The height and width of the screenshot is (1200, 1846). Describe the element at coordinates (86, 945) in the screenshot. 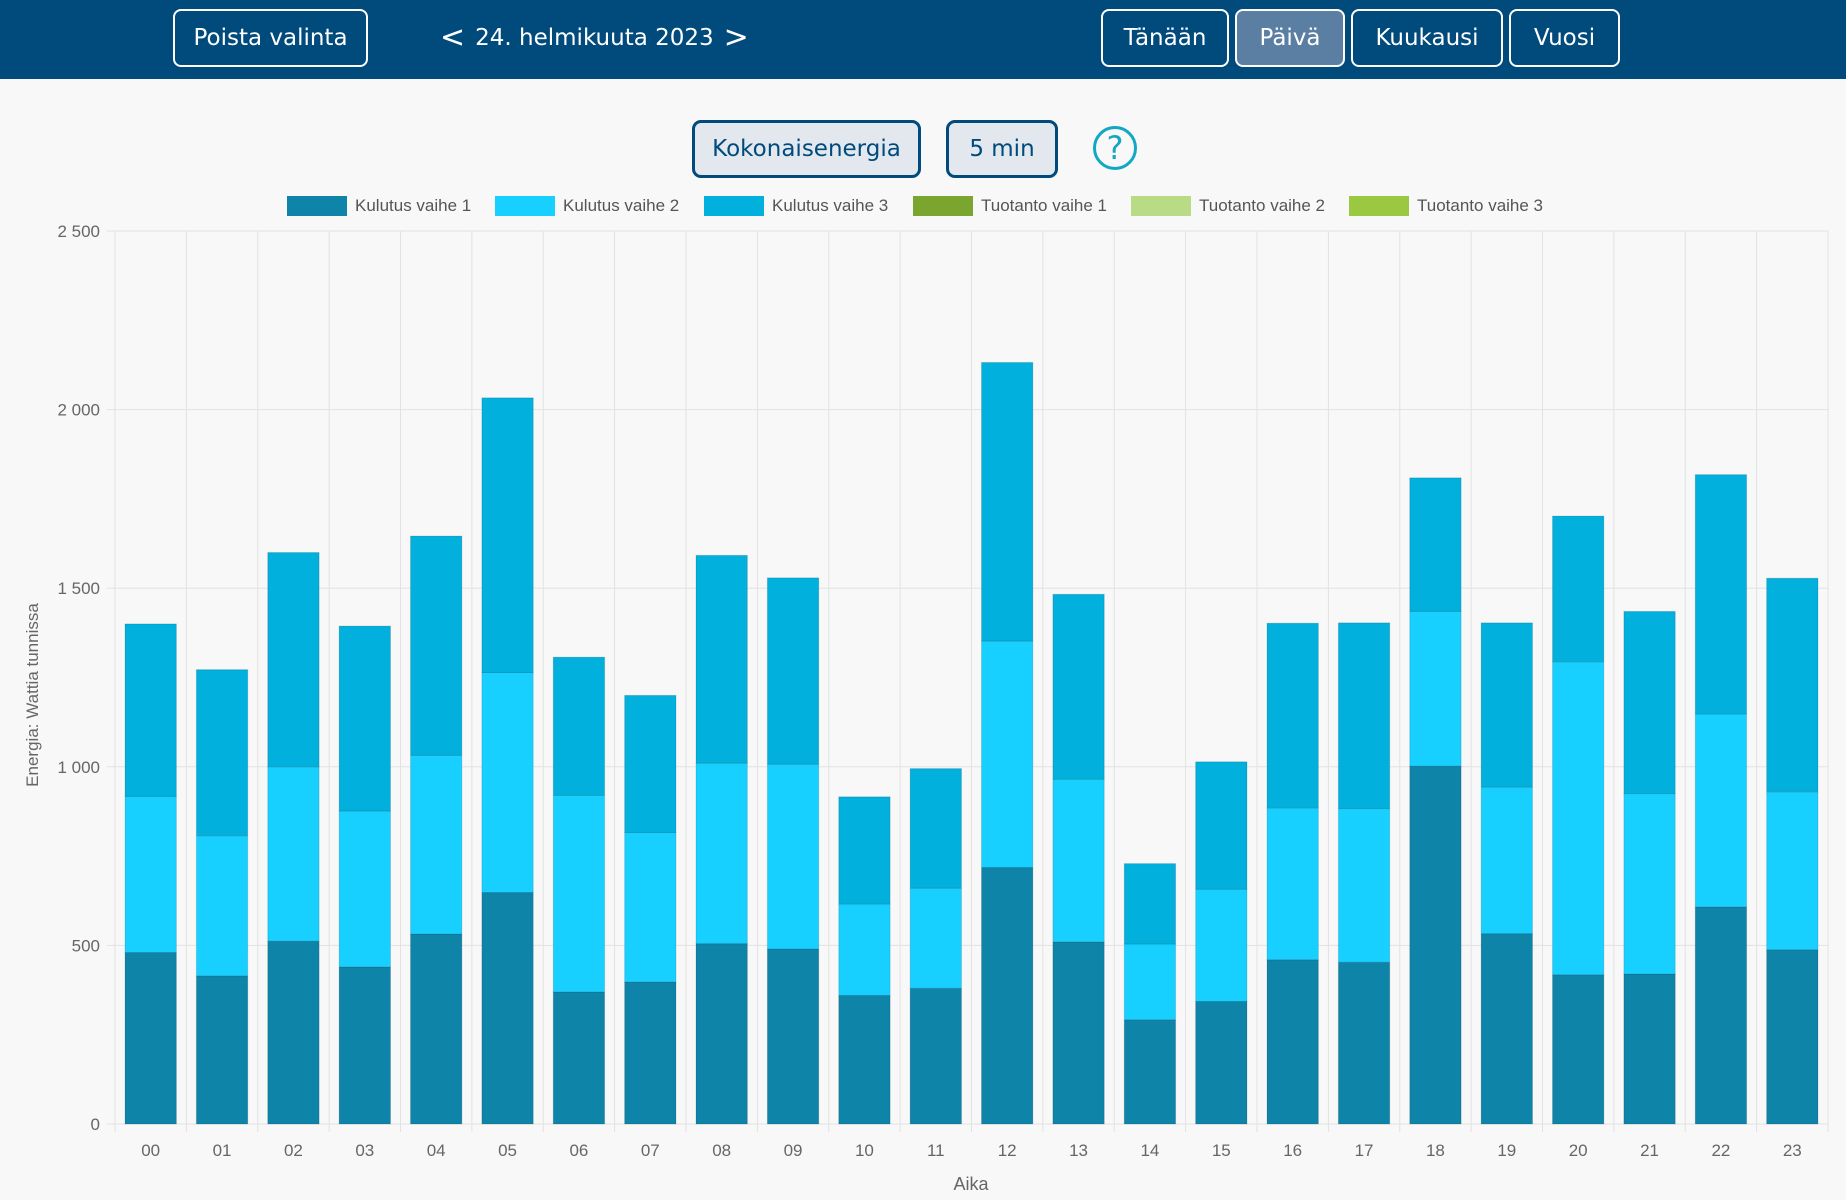

I see `y-tick-label: 500` at that location.